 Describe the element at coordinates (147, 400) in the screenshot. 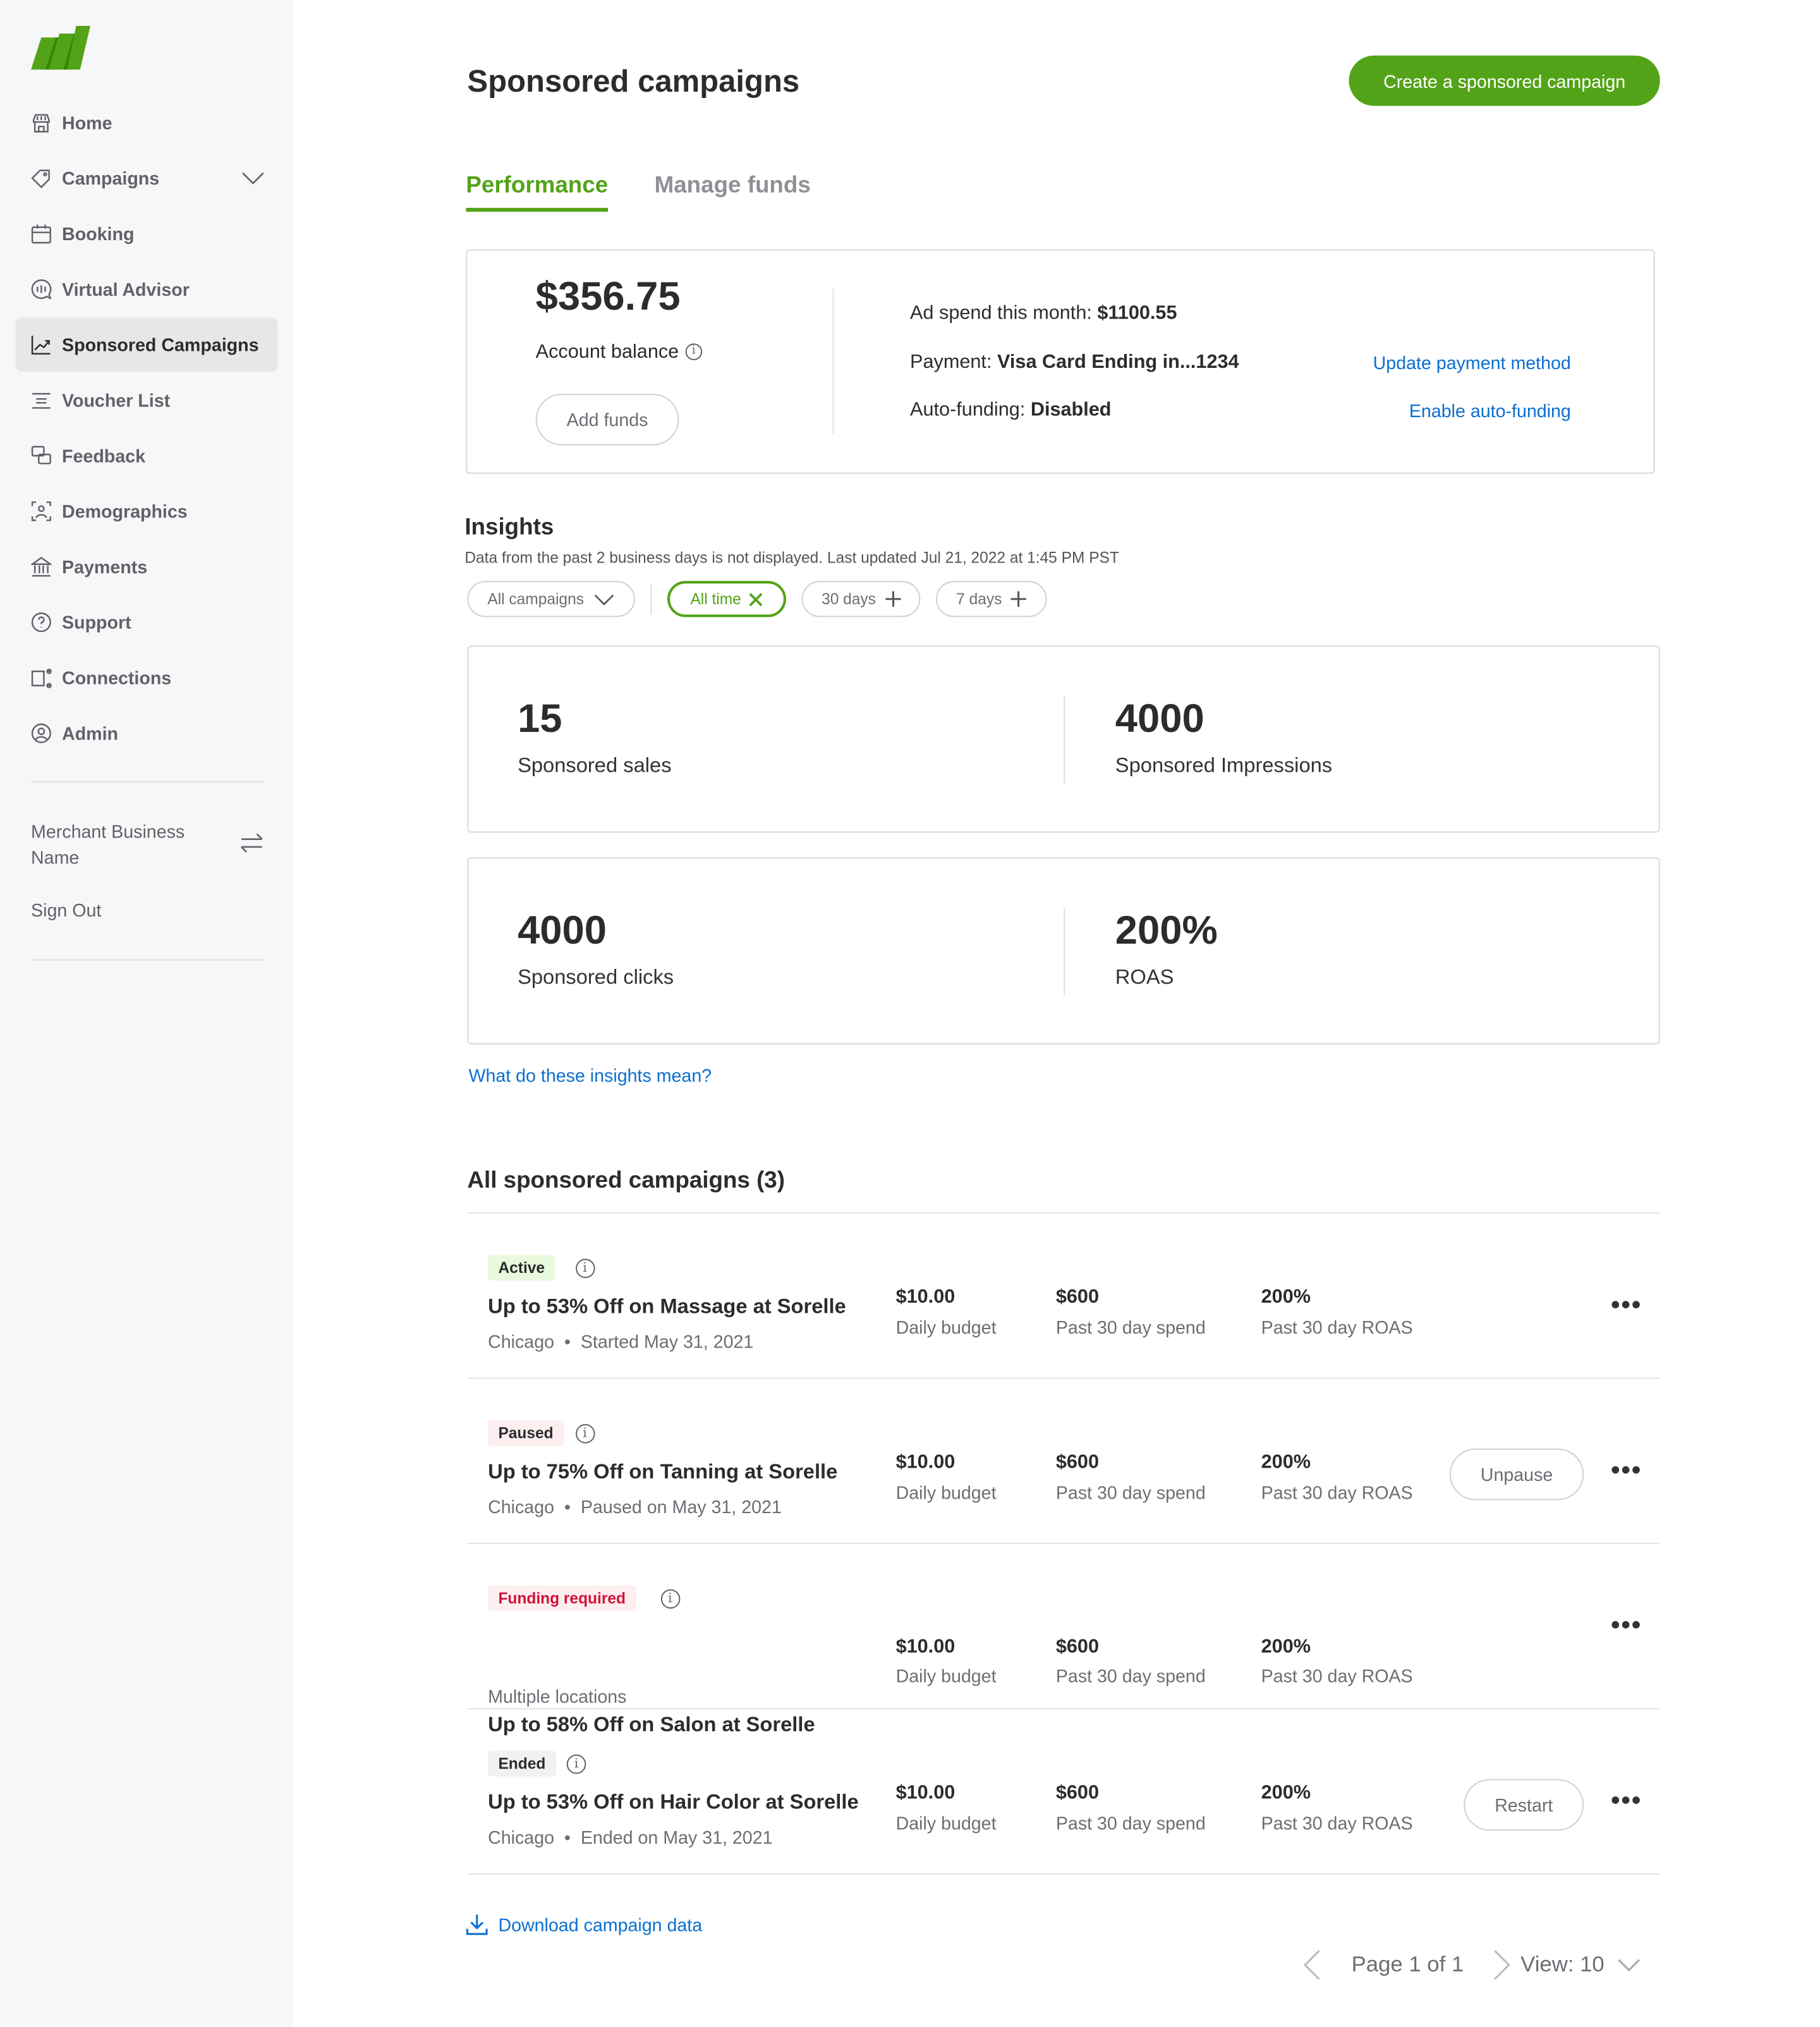

I see `sidebar-item-voucher-list: Voucher List` at that location.